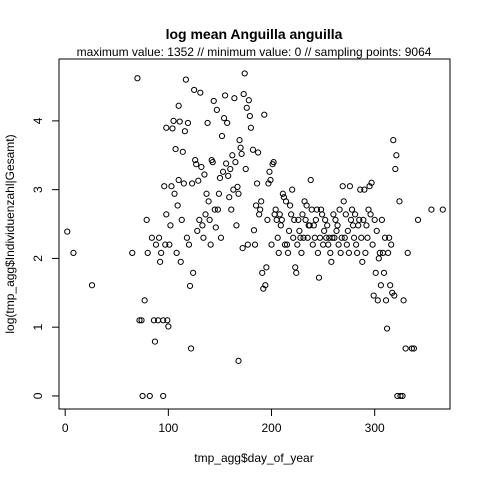  Describe the element at coordinates (254, 34) in the screenshot. I see `chart-title: log mean Anguilla anguilla` at that location.